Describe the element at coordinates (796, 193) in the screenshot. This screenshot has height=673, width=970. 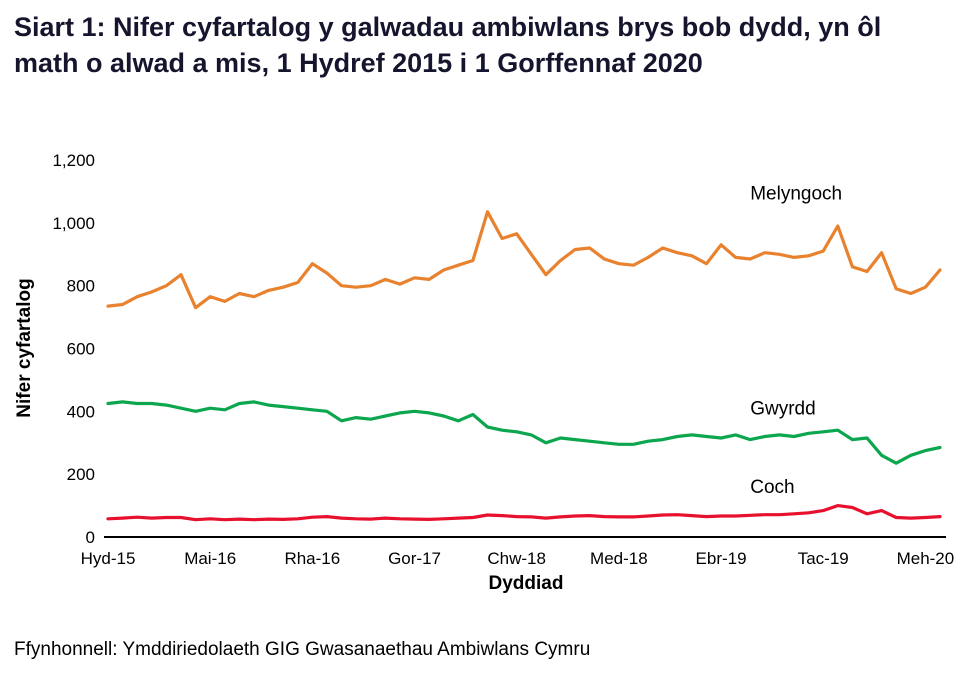
I see `series-label-melyngoch: Melyngoch` at that location.